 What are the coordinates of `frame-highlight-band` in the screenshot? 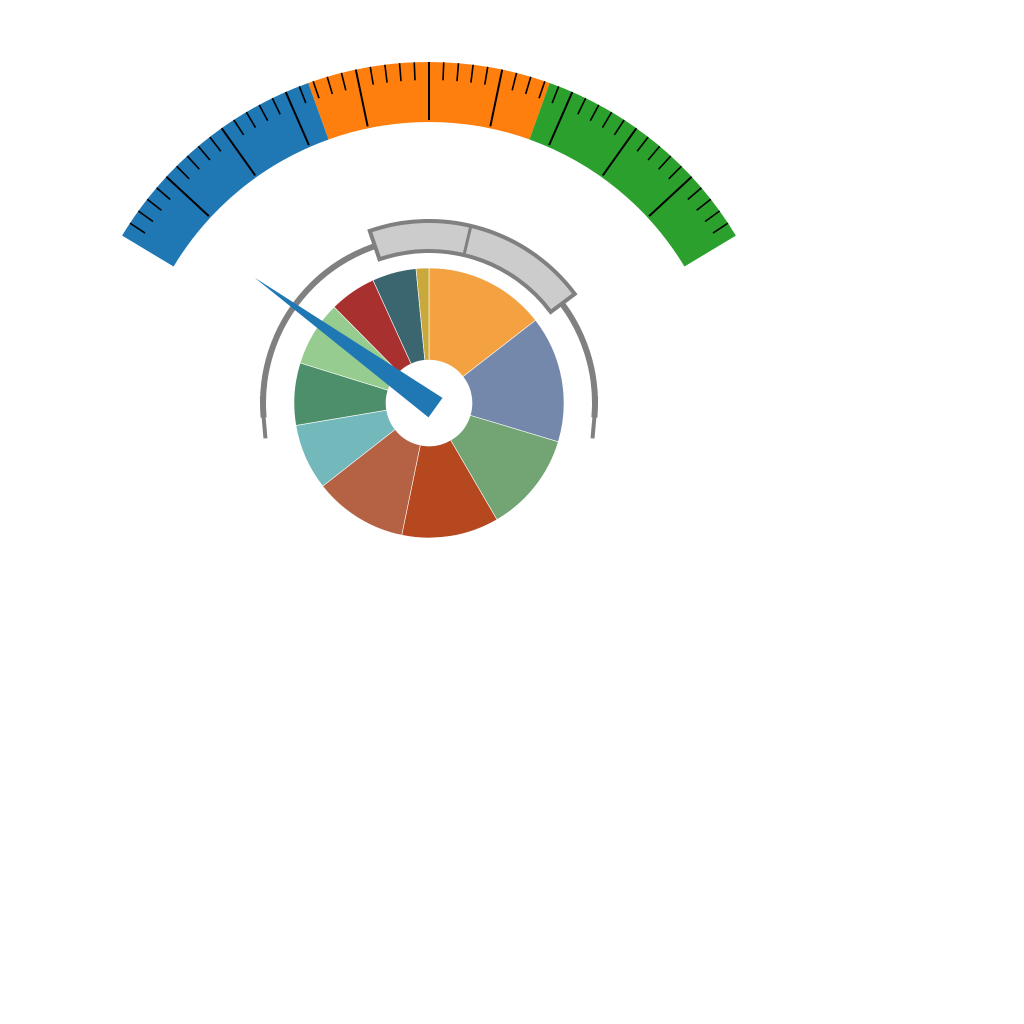 It's located at (472, 267).